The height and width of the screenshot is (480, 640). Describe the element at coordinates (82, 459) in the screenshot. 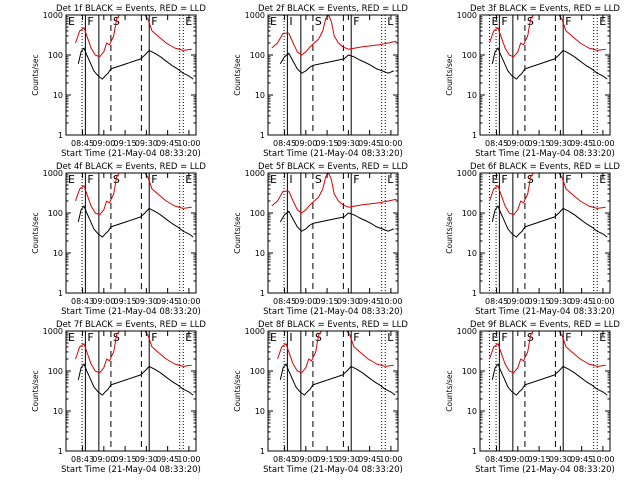

I see `x-tick-label: 08:43` at that location.